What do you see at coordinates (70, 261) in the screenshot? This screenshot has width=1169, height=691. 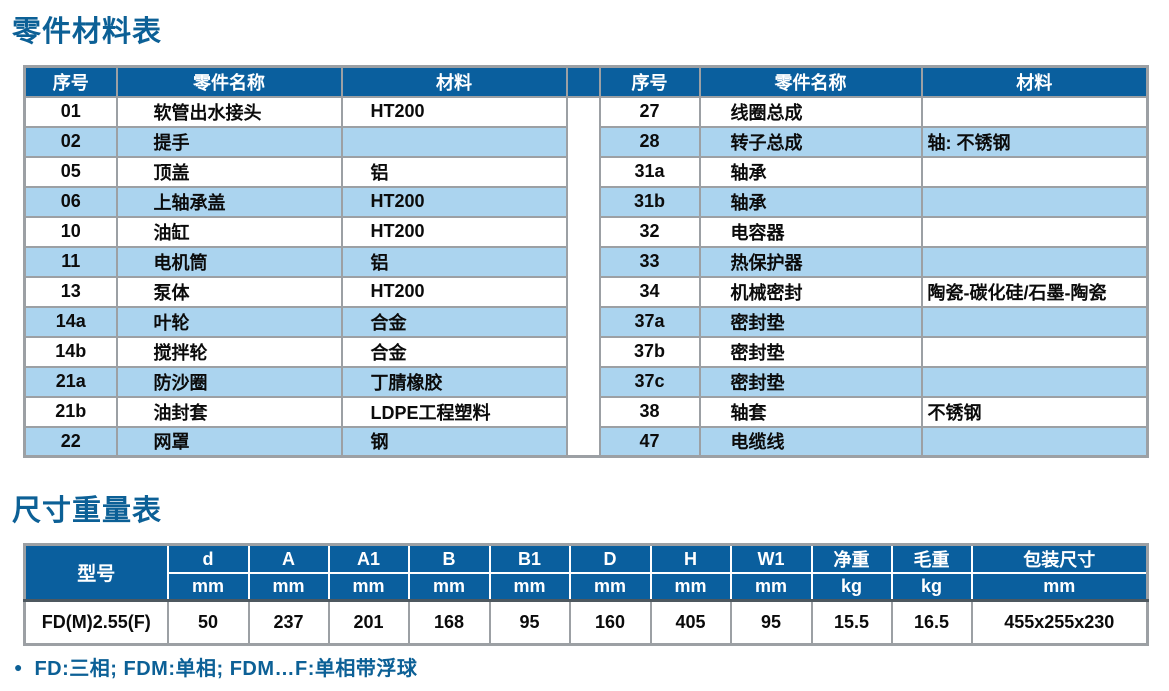 I see `part-seq-cell: 11` at bounding box center [70, 261].